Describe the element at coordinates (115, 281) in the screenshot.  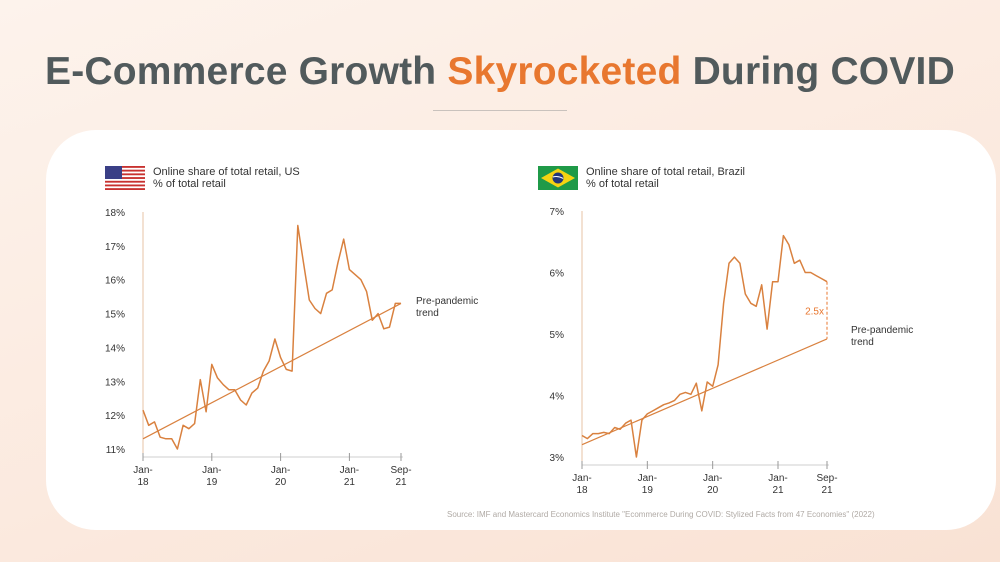
I see `us-y-tick-label: 16%` at that location.